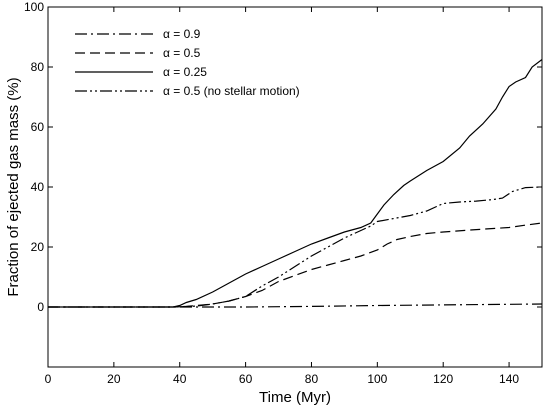 The image size is (543, 410). I want to click on x-tick-label: 0, so click(48, 379).